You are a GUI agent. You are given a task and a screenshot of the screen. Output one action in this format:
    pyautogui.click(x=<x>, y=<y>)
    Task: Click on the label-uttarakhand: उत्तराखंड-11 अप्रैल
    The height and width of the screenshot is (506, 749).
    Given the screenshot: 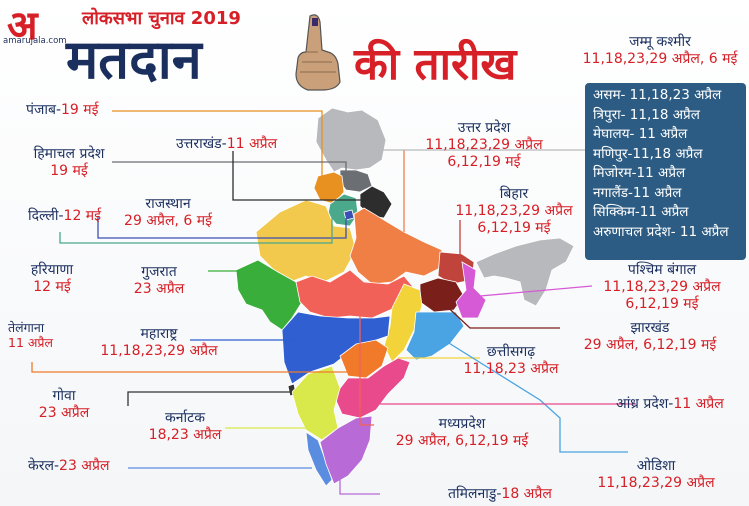 What is the action you would take?
    pyautogui.click(x=226, y=144)
    